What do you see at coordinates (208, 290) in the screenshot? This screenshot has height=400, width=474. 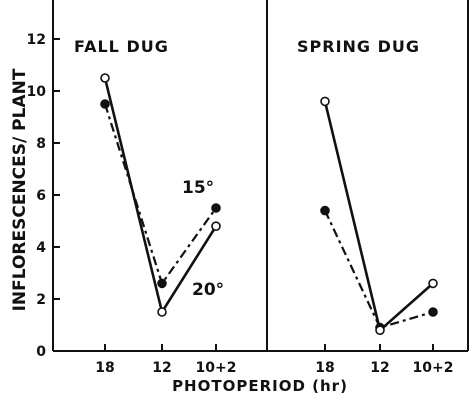 I see `series-label-20: 20°` at bounding box center [208, 290].